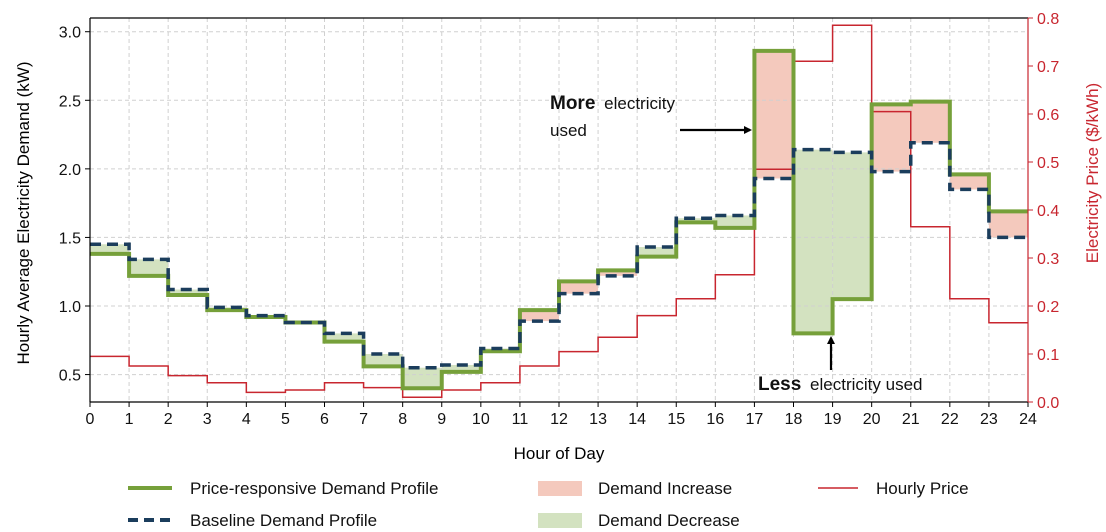 This screenshot has width=1106, height=532. I want to click on x-tick-label: 20, so click(872, 419).